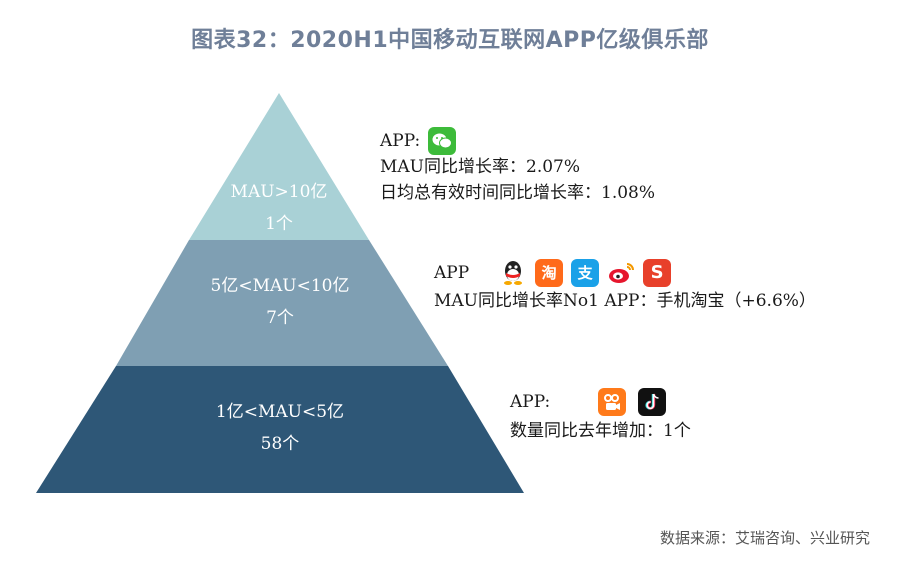 The image size is (900, 569). What do you see at coordinates (452, 272) in the screenshot?
I see `info-middle-app-label: APP` at bounding box center [452, 272].